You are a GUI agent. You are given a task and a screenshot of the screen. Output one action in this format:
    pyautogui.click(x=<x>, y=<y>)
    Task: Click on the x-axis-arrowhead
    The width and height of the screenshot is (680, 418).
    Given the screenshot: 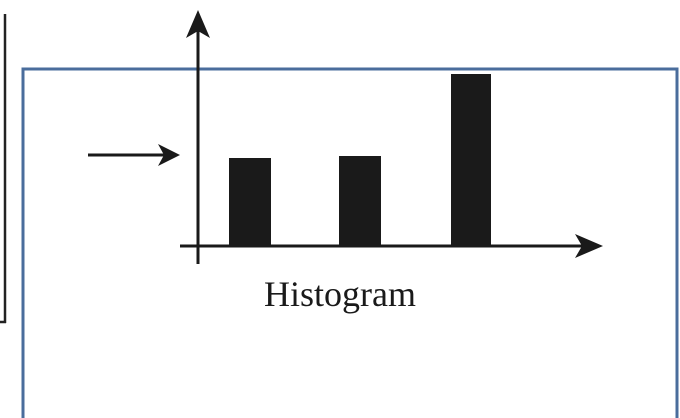 What is the action you would take?
    pyautogui.click(x=589, y=246)
    